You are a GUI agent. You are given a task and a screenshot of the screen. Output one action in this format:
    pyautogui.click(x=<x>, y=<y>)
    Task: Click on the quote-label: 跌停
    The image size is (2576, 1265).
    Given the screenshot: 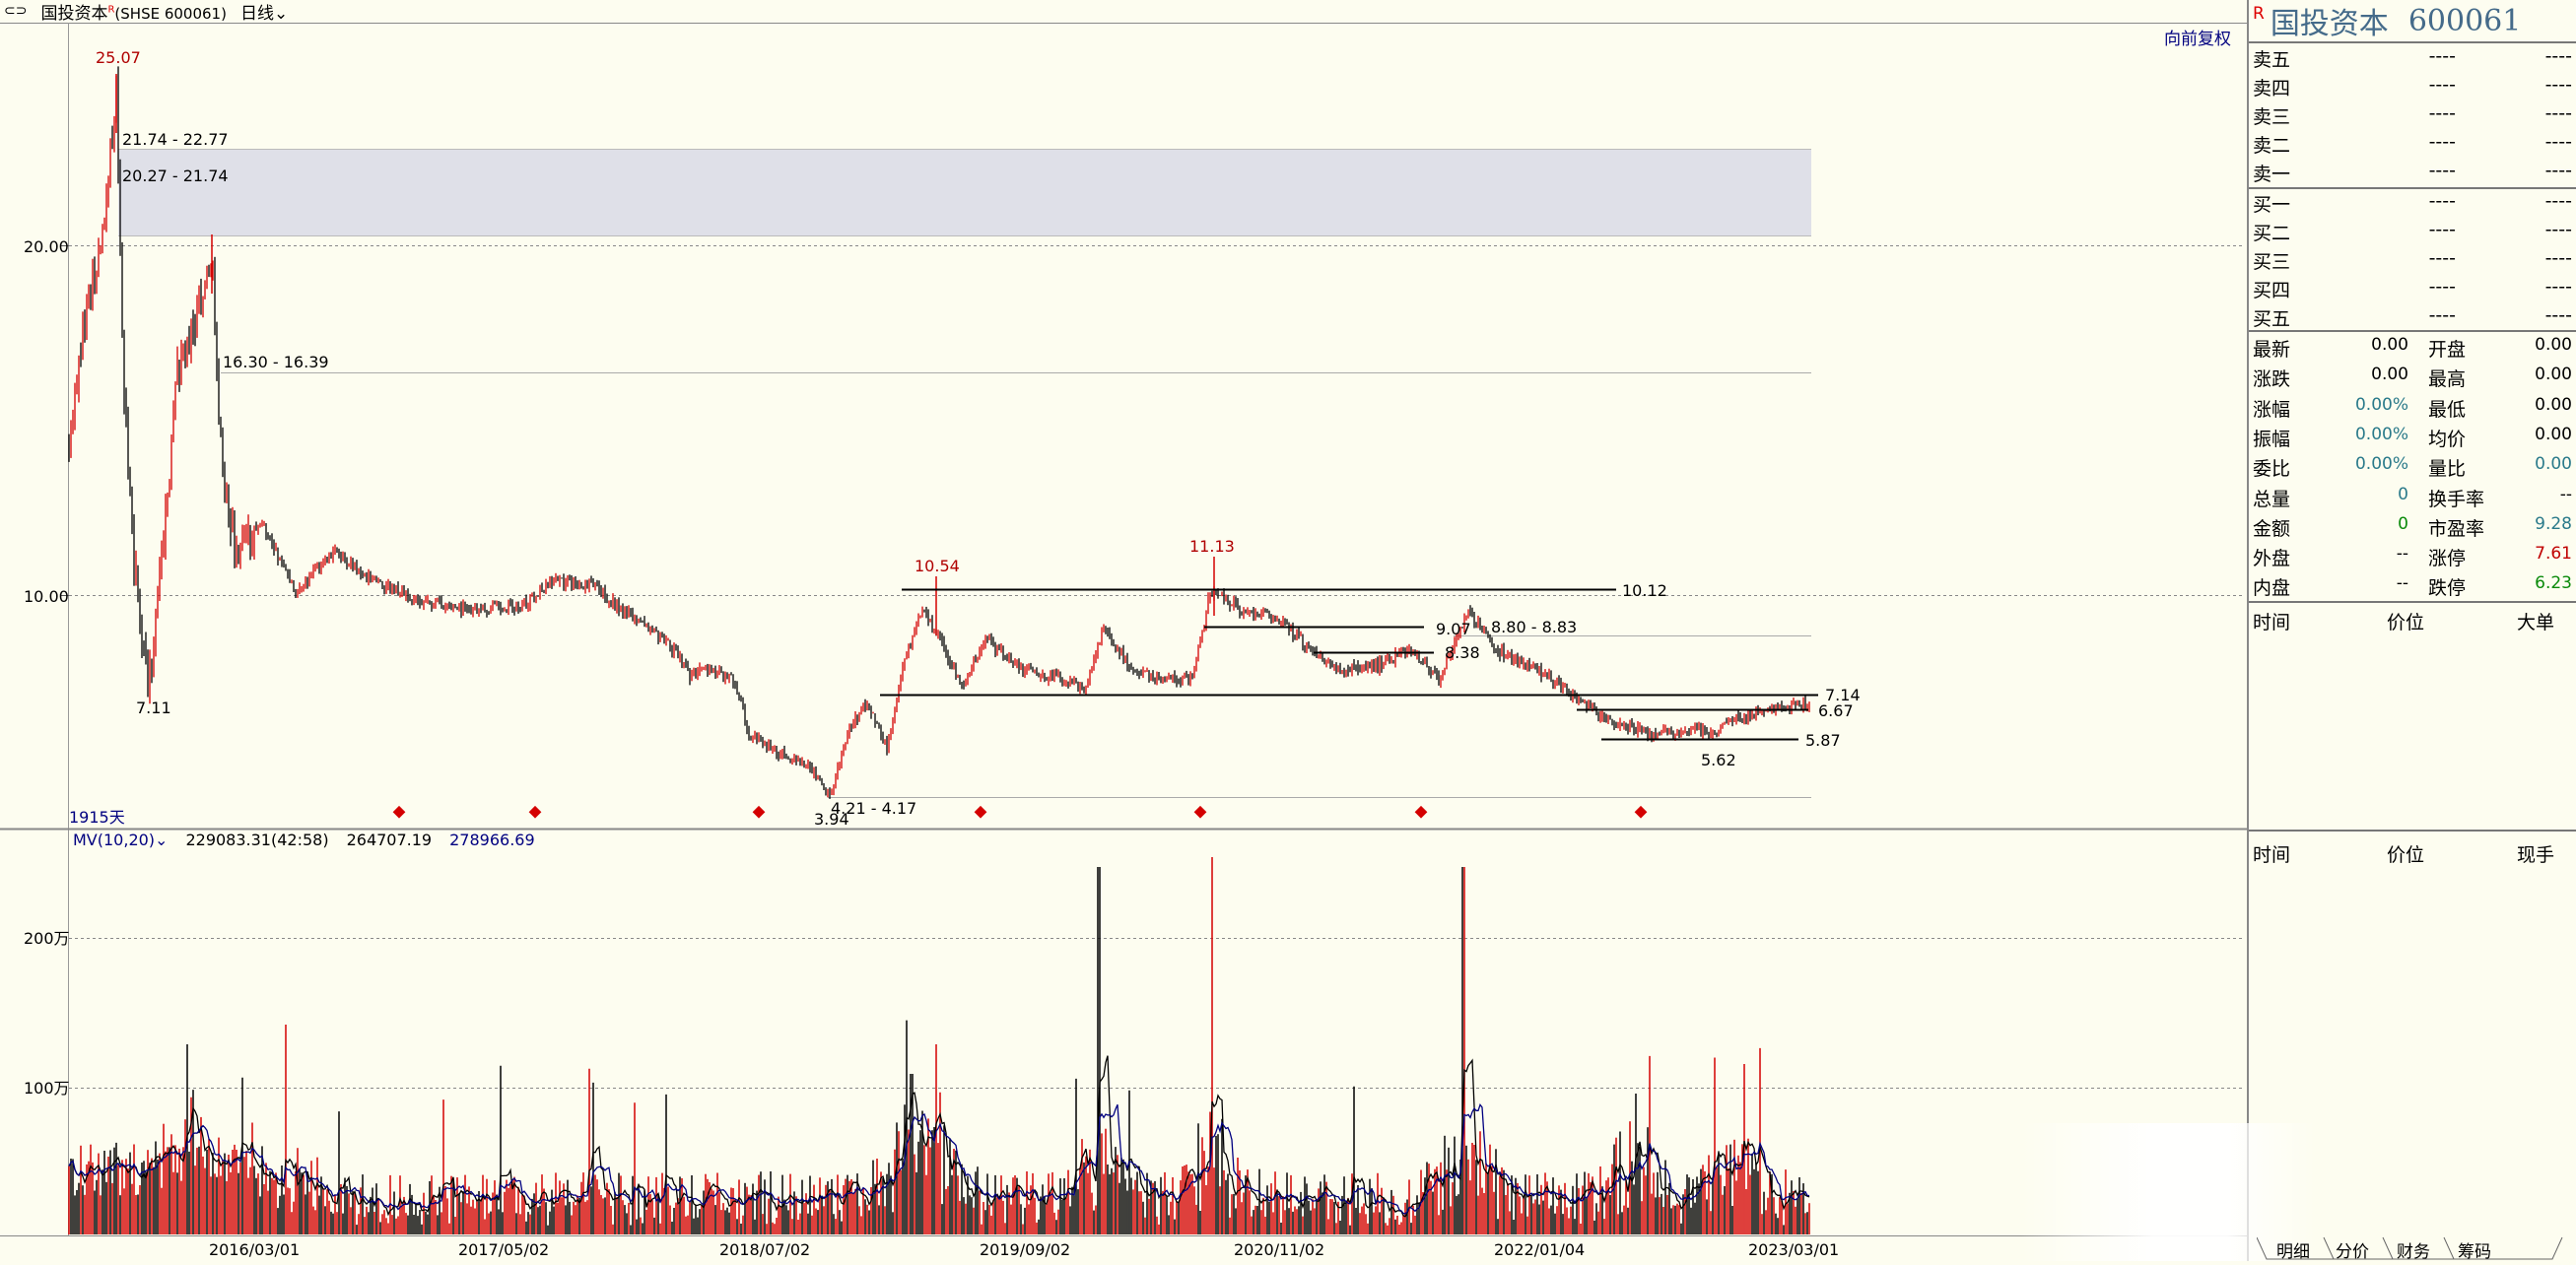 What is the action you would take?
    pyautogui.click(x=2447, y=588)
    